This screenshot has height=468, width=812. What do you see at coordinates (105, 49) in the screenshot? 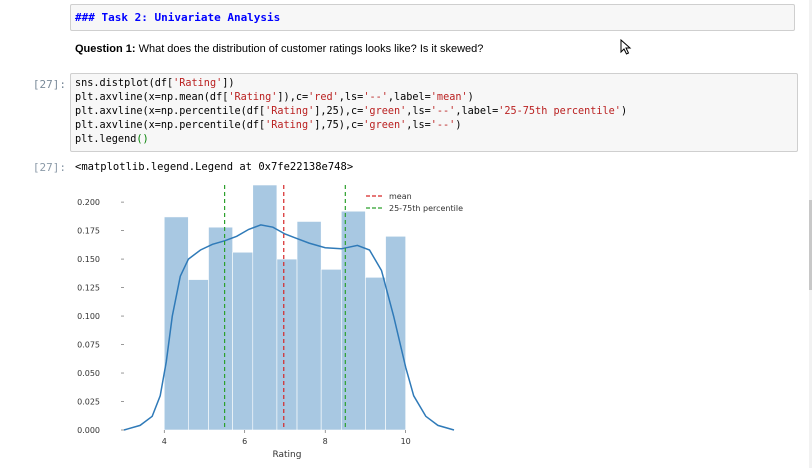
I see `question-label: Question 1:` at bounding box center [105, 49].